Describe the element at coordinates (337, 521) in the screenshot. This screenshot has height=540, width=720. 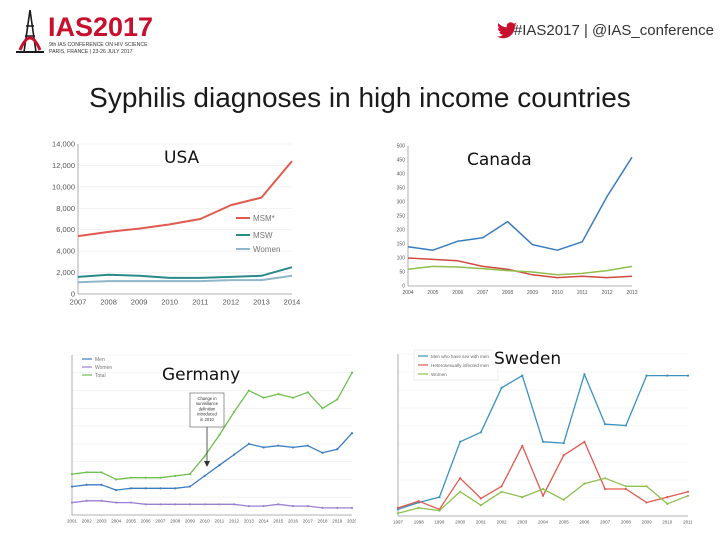
I see `x-tick-label: 2019` at that location.